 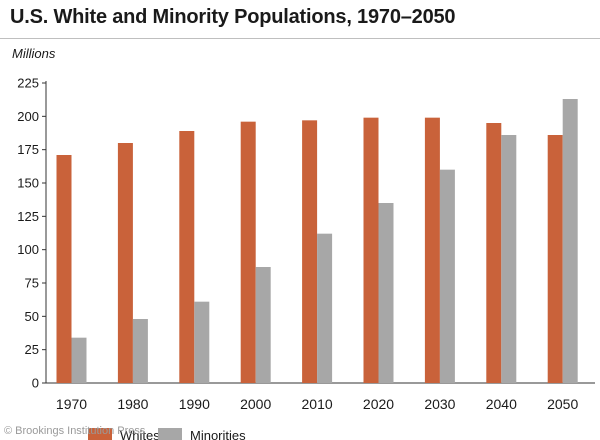 I want to click on y-tick-label: 125, so click(x=28, y=216).